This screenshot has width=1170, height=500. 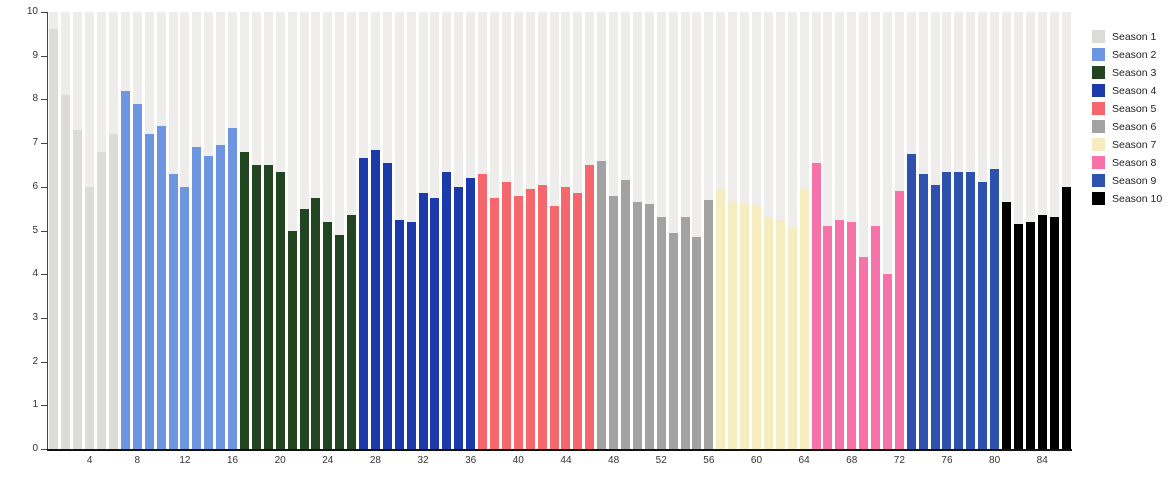 What do you see at coordinates (161, 287) in the screenshot?
I see `episode-bar-s2-e10` at bounding box center [161, 287].